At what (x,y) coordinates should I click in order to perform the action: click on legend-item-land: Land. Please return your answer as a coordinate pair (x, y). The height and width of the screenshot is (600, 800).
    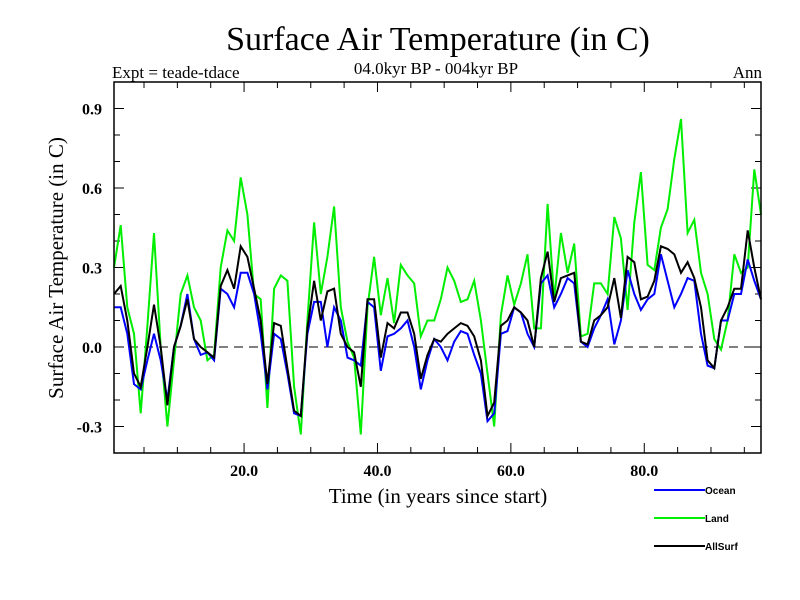
    Looking at the image, I should click on (691, 519).